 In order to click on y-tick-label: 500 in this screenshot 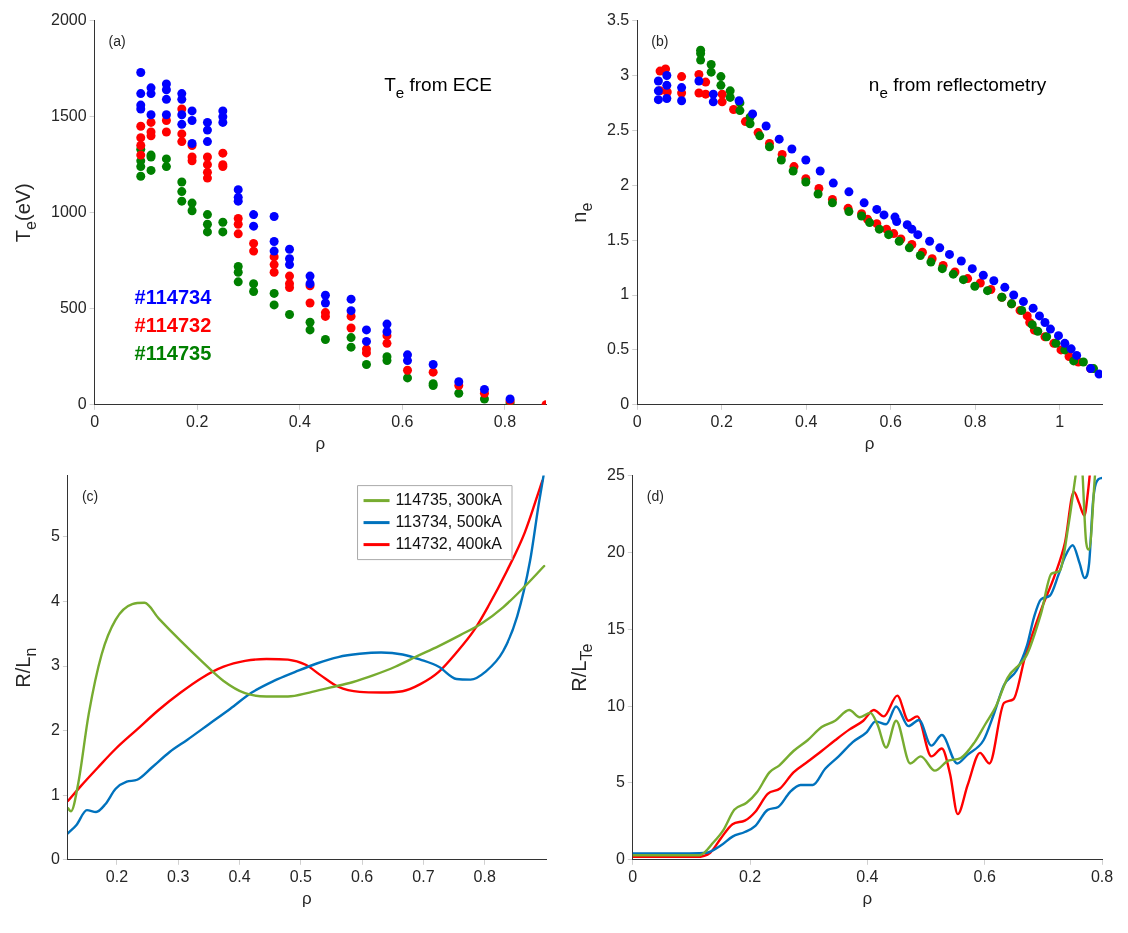, I will do `click(73, 308)`.